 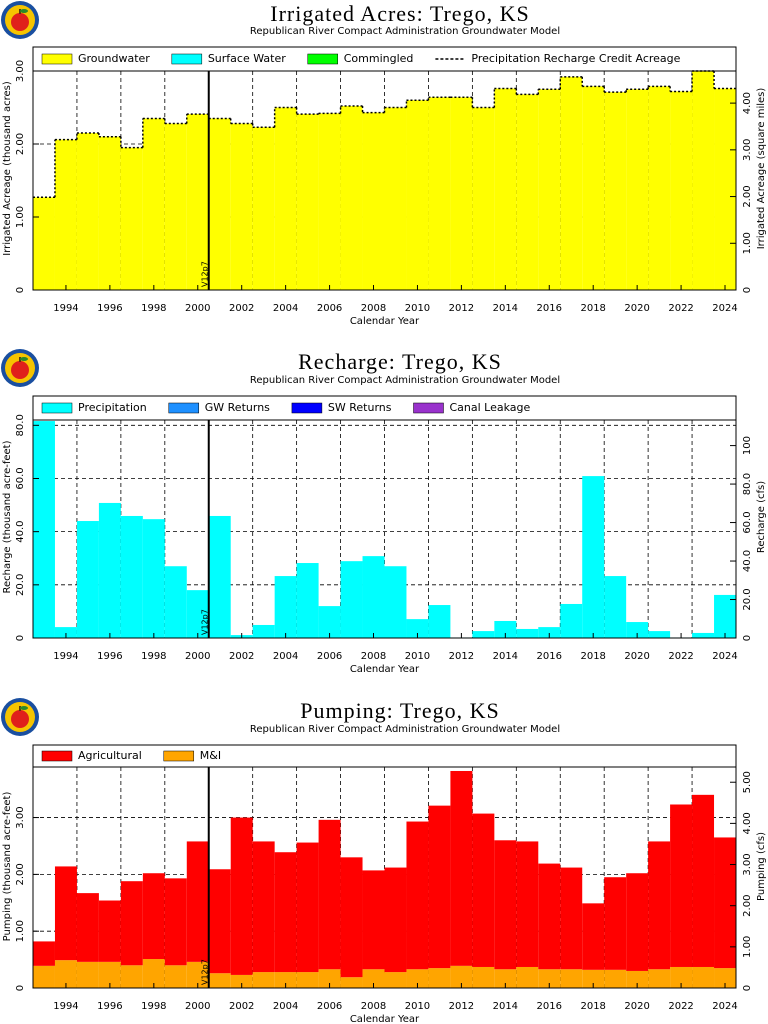 I want to click on x-axis-label: Calendar Year, so click(x=385, y=669).